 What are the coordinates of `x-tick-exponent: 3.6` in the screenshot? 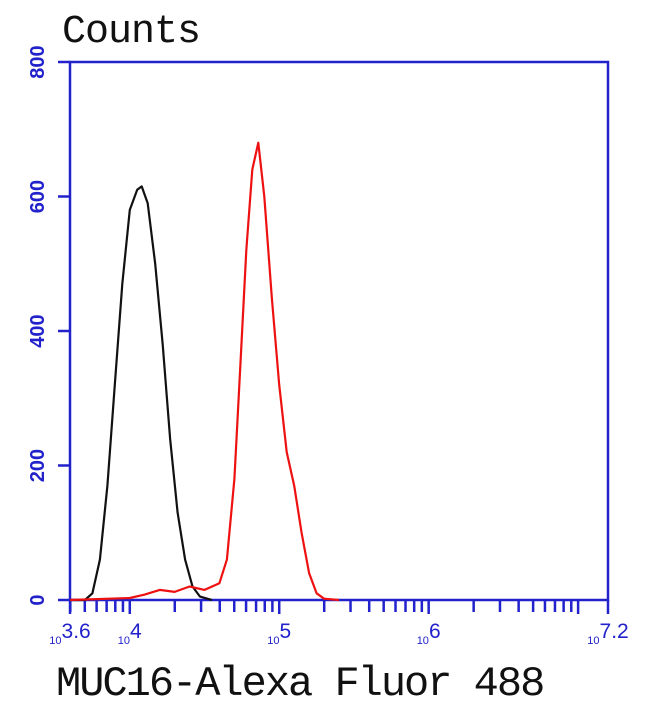 It's located at (76, 631).